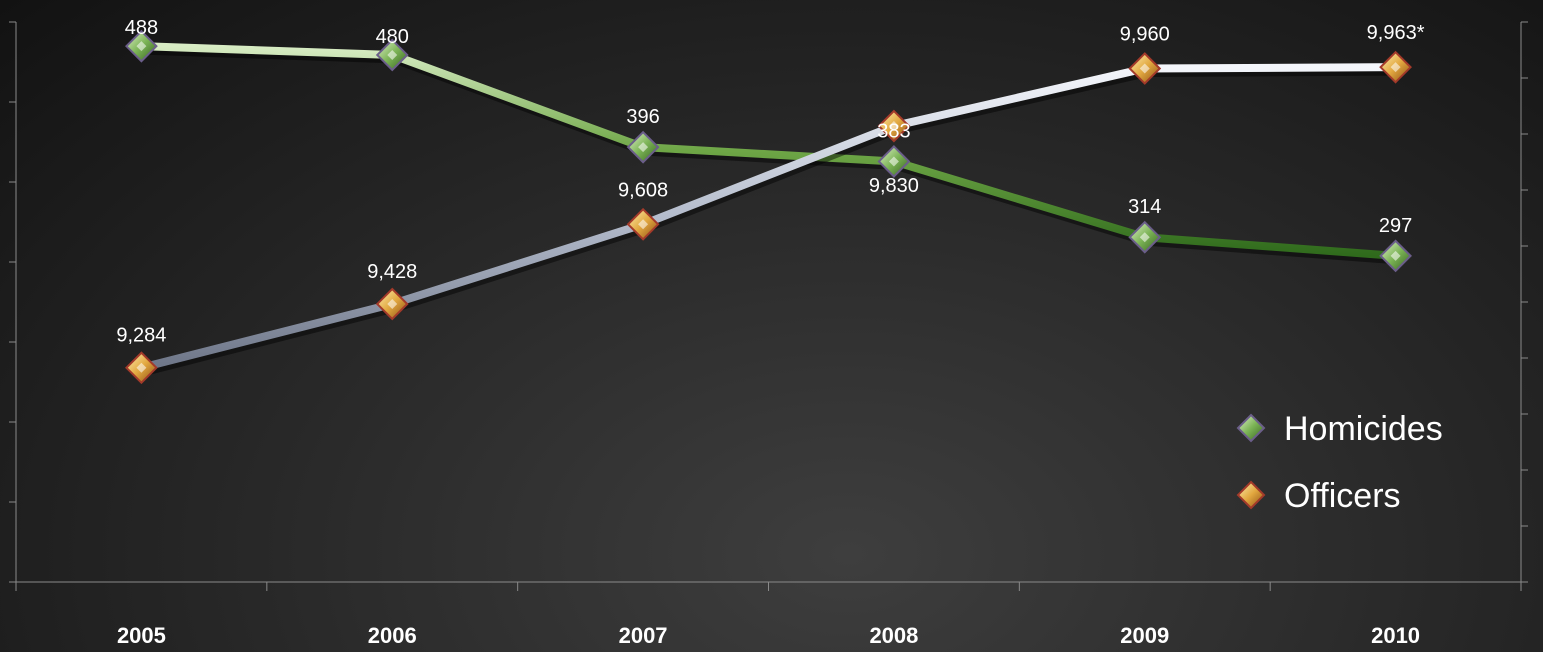 The height and width of the screenshot is (652, 1543). What do you see at coordinates (643, 635) in the screenshot?
I see `x-tick-label-2007: 2007` at bounding box center [643, 635].